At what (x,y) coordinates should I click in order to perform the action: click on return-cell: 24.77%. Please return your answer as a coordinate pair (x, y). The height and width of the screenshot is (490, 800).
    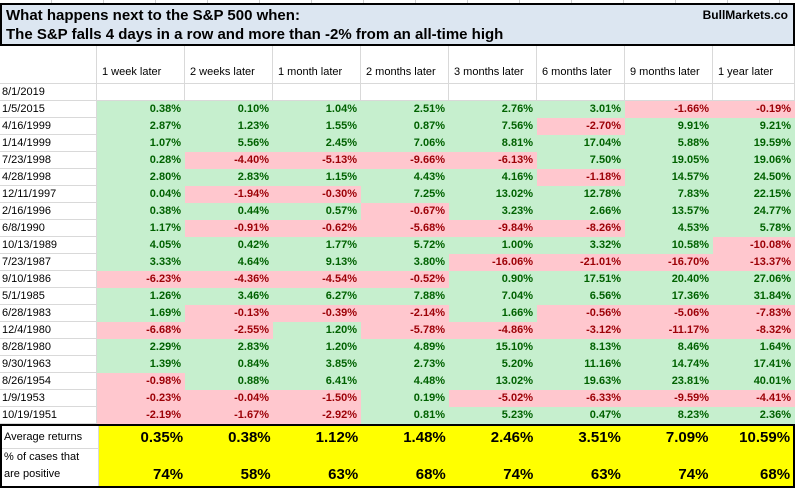
    Looking at the image, I should click on (754, 211).